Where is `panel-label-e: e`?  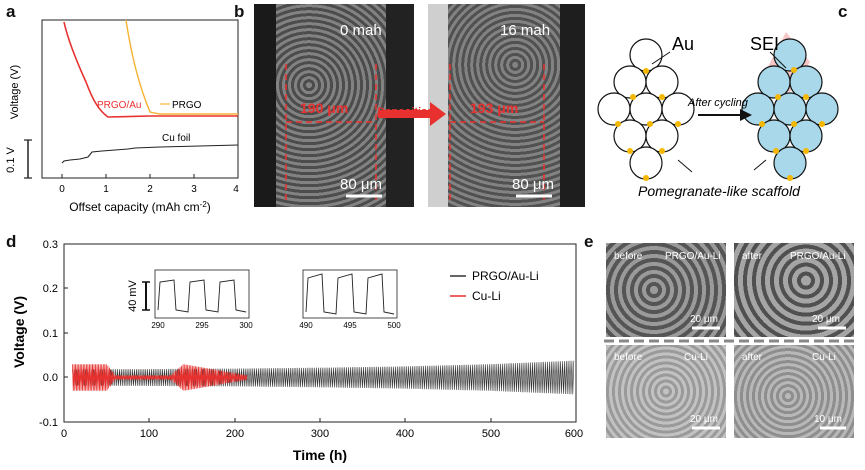 panel-label-e: e is located at coordinates (589, 241).